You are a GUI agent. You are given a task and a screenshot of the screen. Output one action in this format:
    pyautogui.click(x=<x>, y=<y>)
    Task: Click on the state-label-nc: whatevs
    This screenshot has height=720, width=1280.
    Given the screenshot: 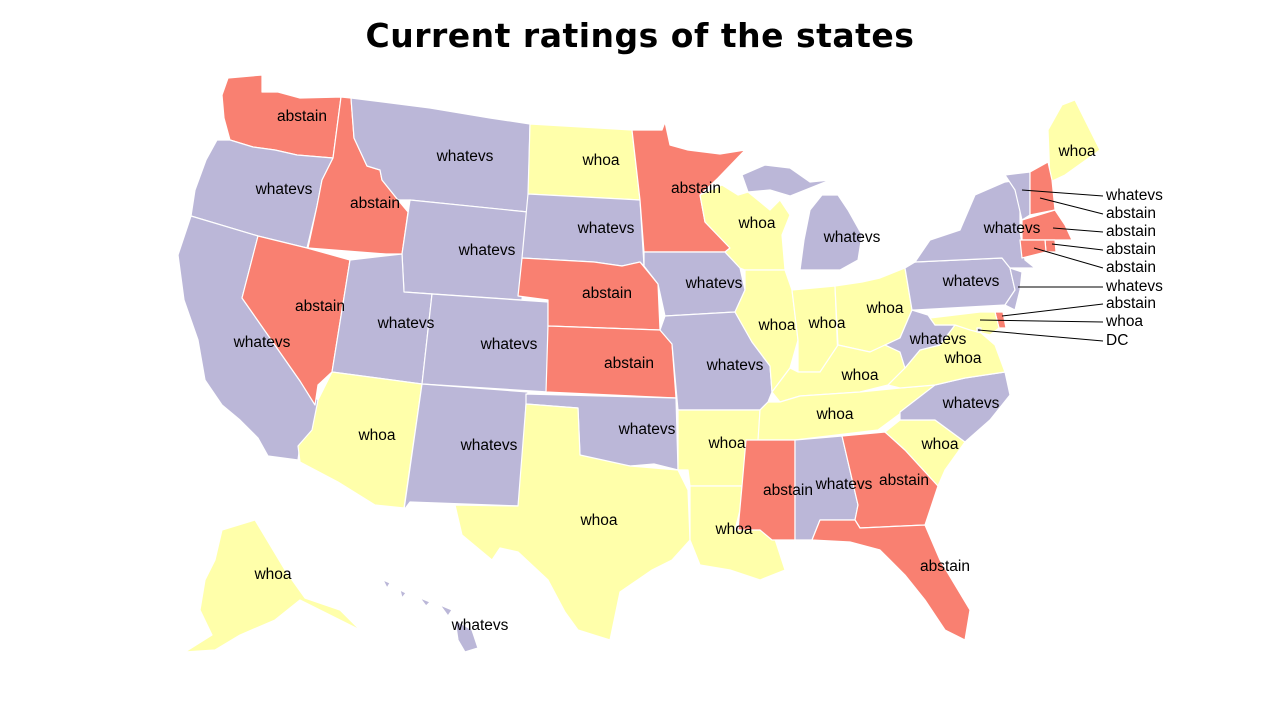 What is the action you would take?
    pyautogui.click(x=971, y=403)
    